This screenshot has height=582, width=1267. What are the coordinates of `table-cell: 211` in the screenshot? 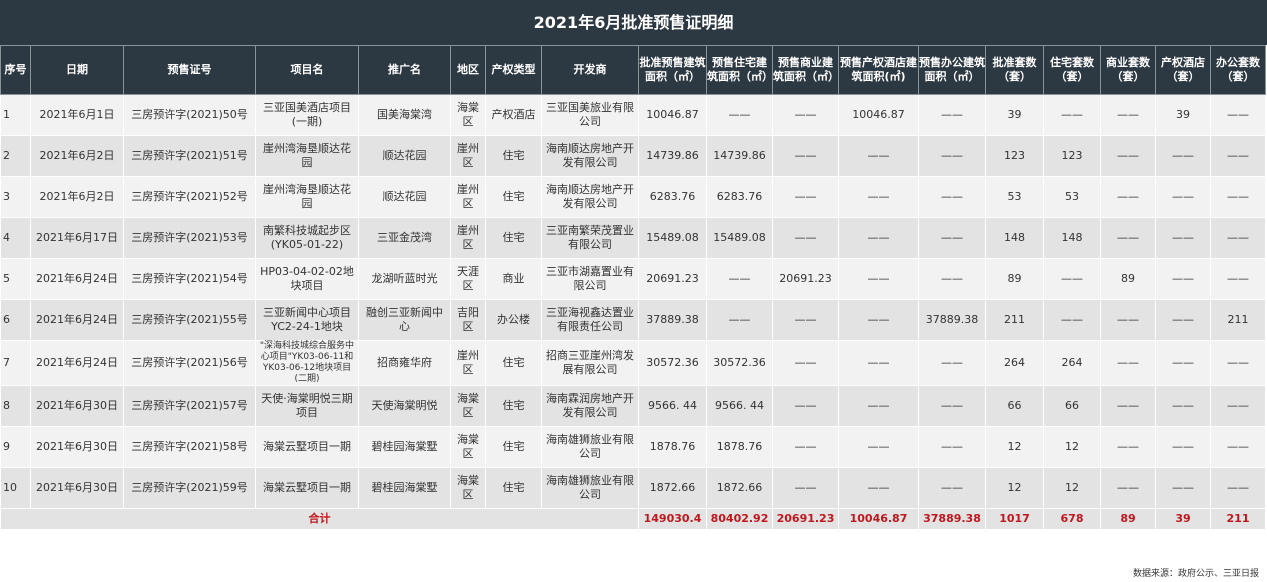 It's located at (1014, 320).